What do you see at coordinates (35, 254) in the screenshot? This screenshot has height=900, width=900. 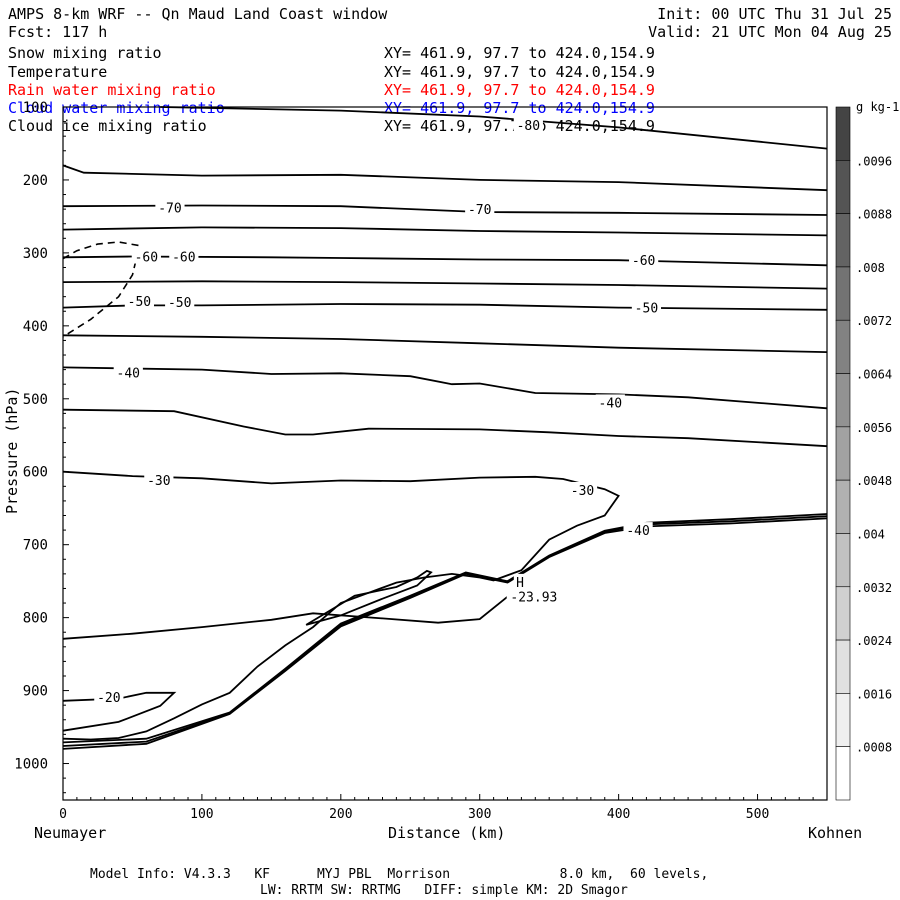 I see `y-tick-label: 300` at bounding box center [35, 254].